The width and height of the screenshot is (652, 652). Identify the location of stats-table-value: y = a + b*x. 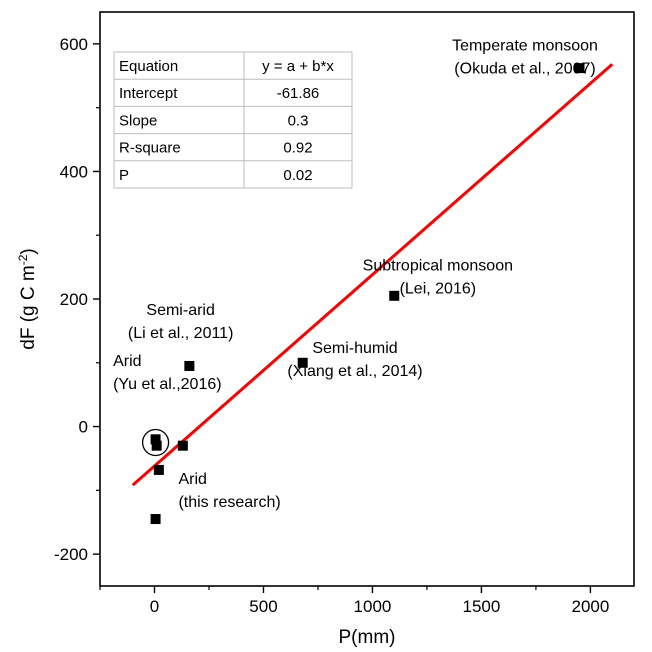
(298, 66).